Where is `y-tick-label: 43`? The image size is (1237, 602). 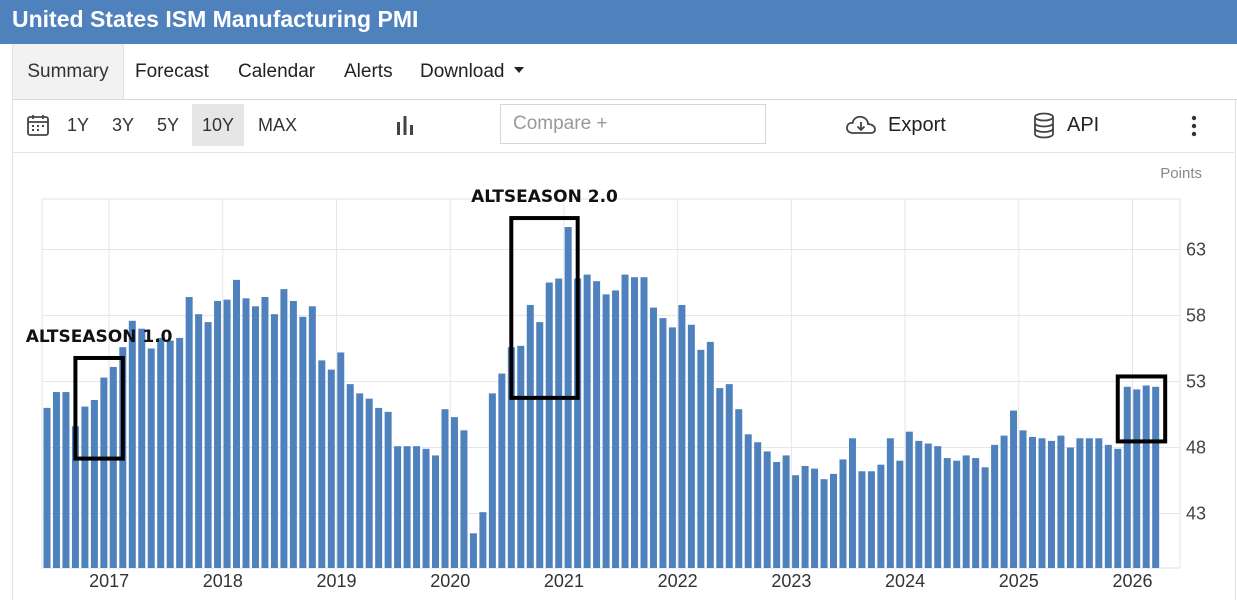 y-tick-label: 43 is located at coordinates (1196, 514).